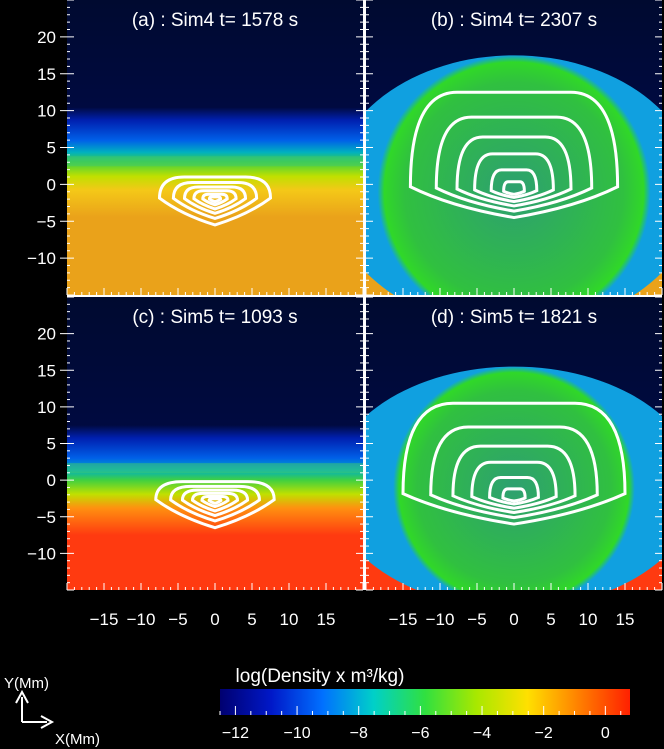 The image size is (664, 749). I want to click on colorbar-tick-label: −8, so click(359, 733).